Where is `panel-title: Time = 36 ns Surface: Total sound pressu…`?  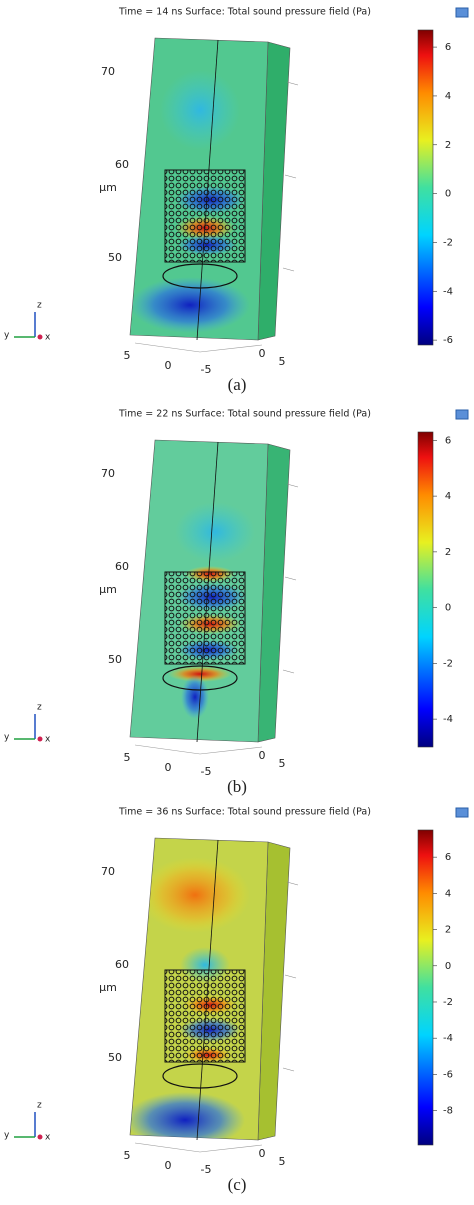 panel-title: Time = 36 ns Surface: Total sound pressu… is located at coordinates (244, 812).